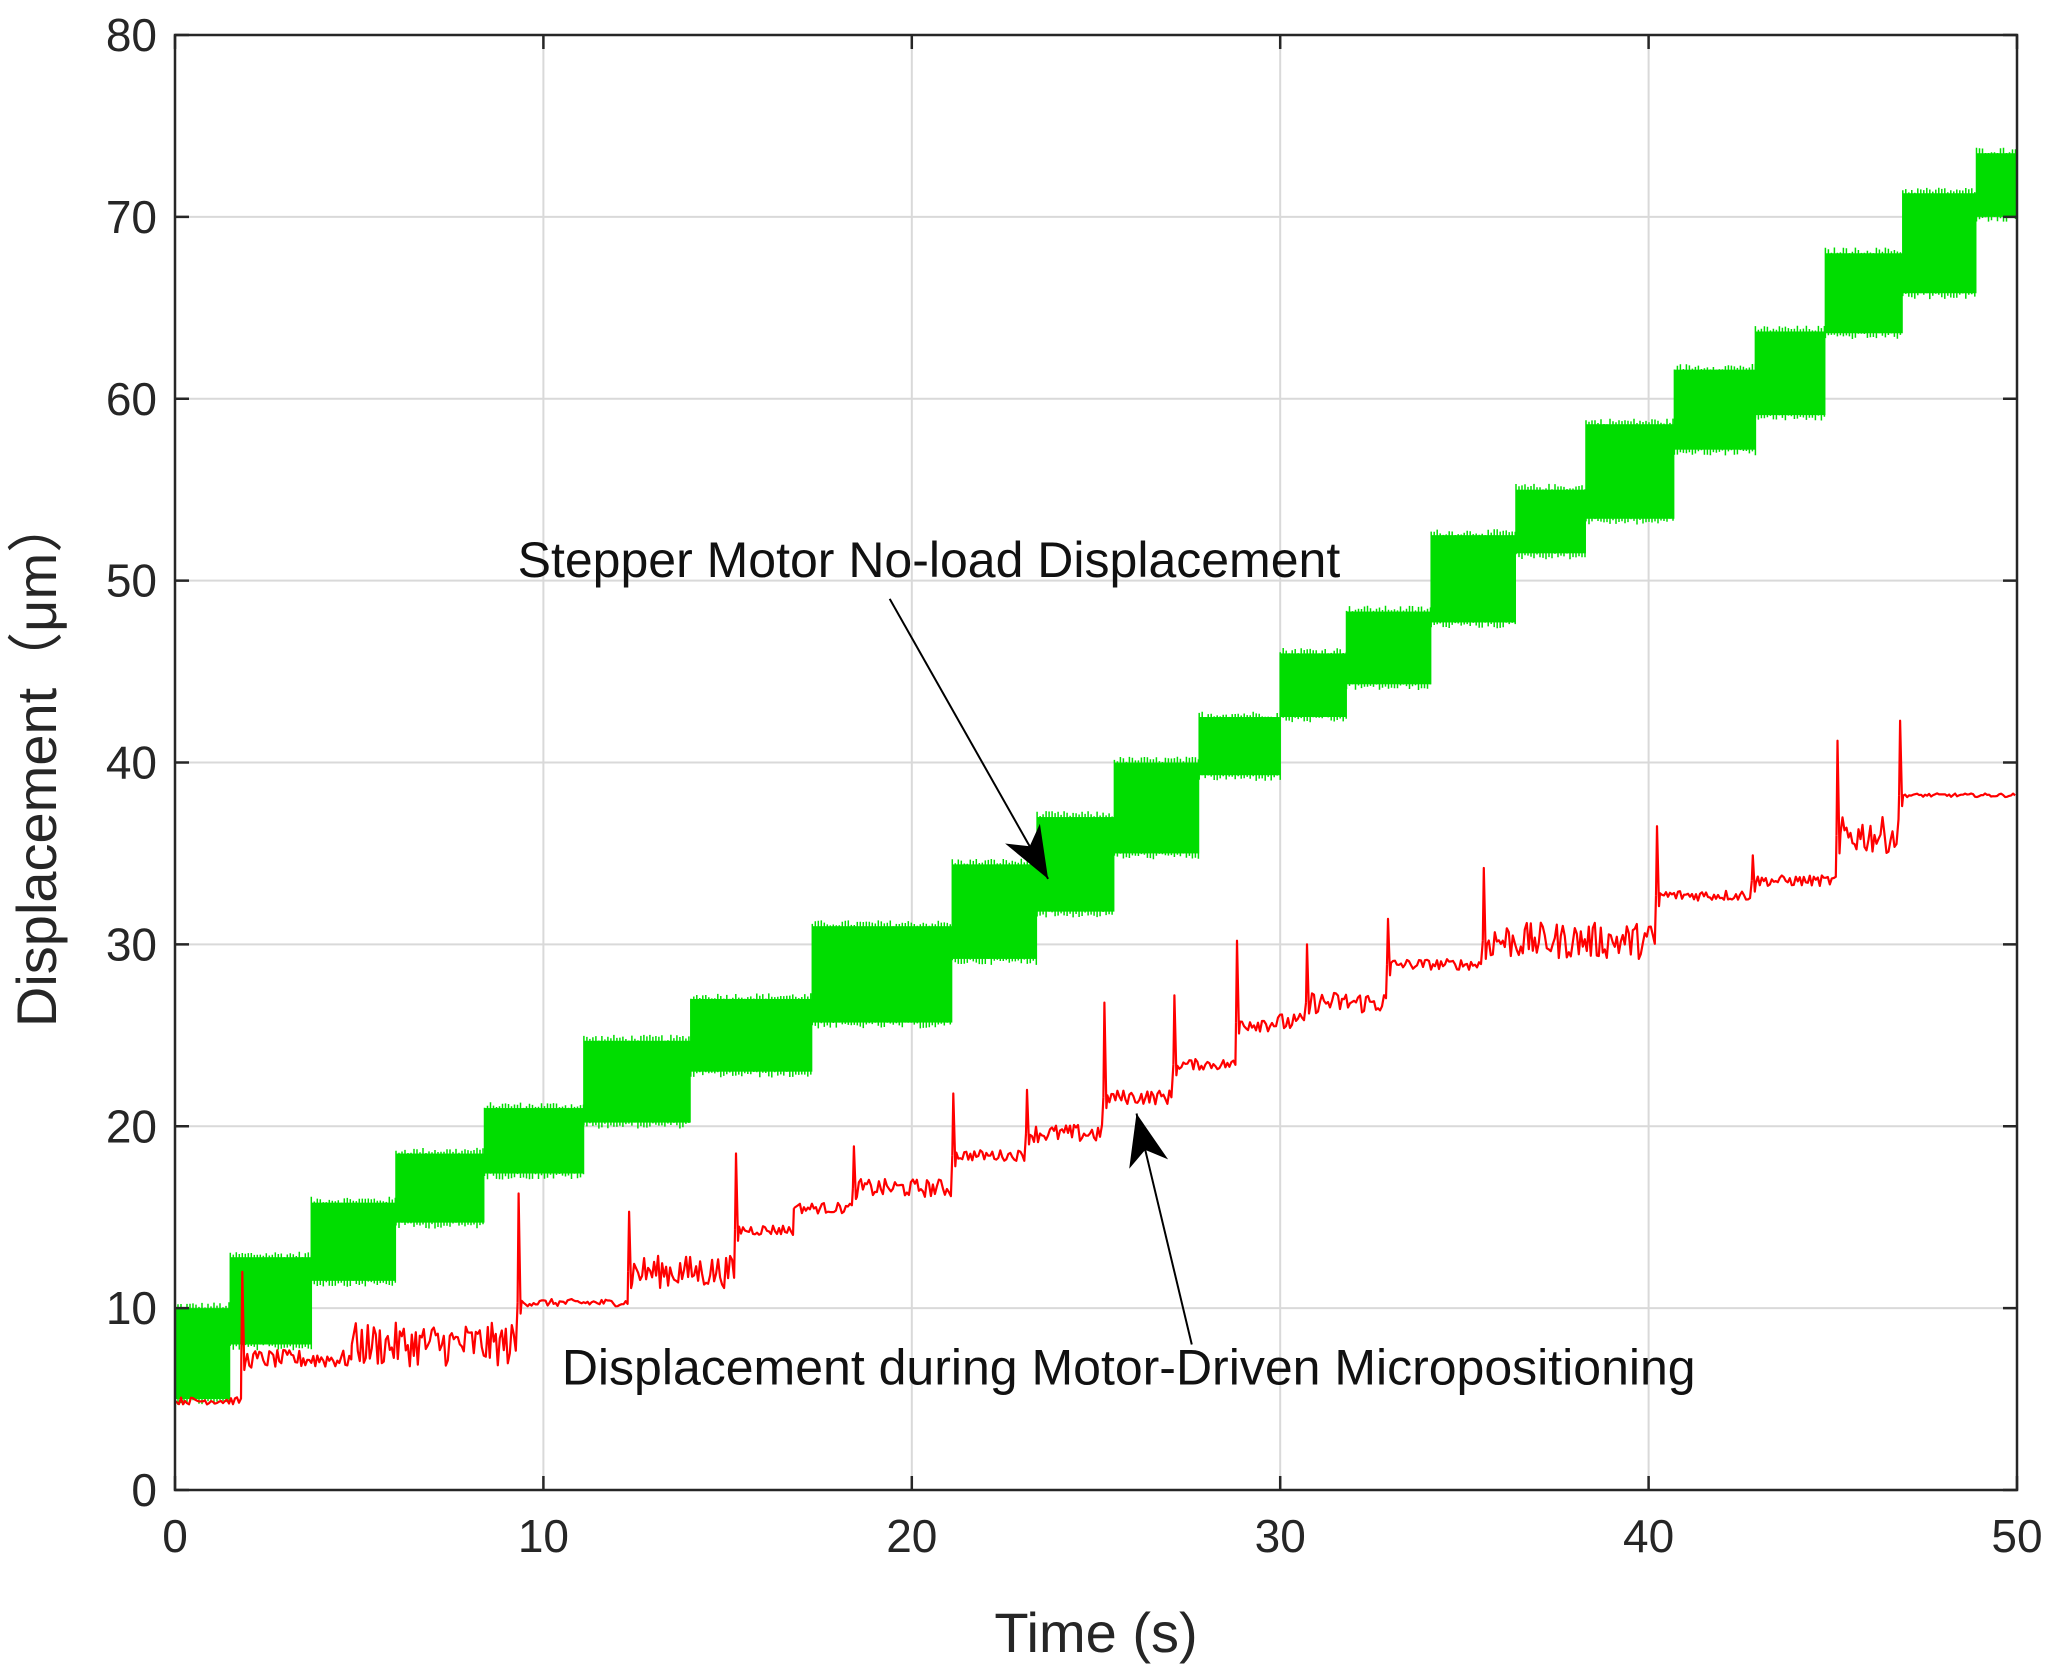  I want to click on x-tick-label: 10, so click(543, 1536).